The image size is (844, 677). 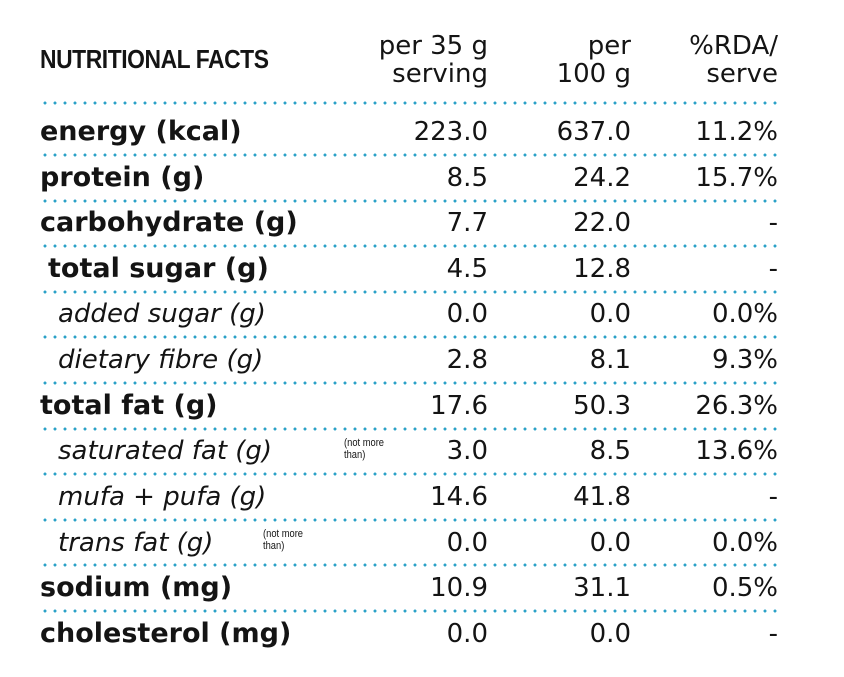 I want to click on cell-per-100g: 12.8, so click(x=602, y=269).